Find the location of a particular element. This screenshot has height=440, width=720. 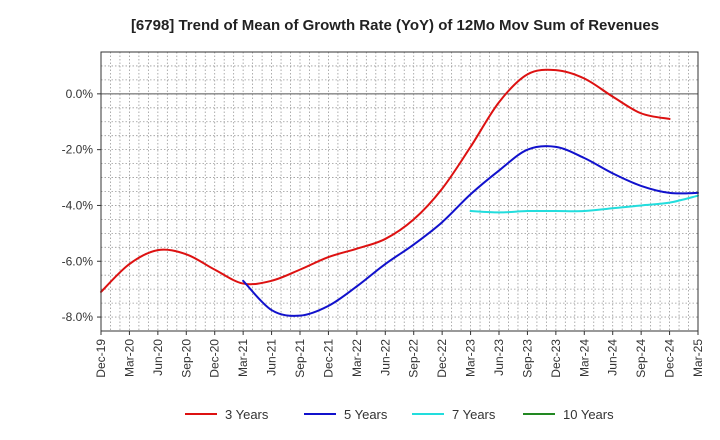

x-tick-label: Sep-22 is located at coordinates (414, 358).